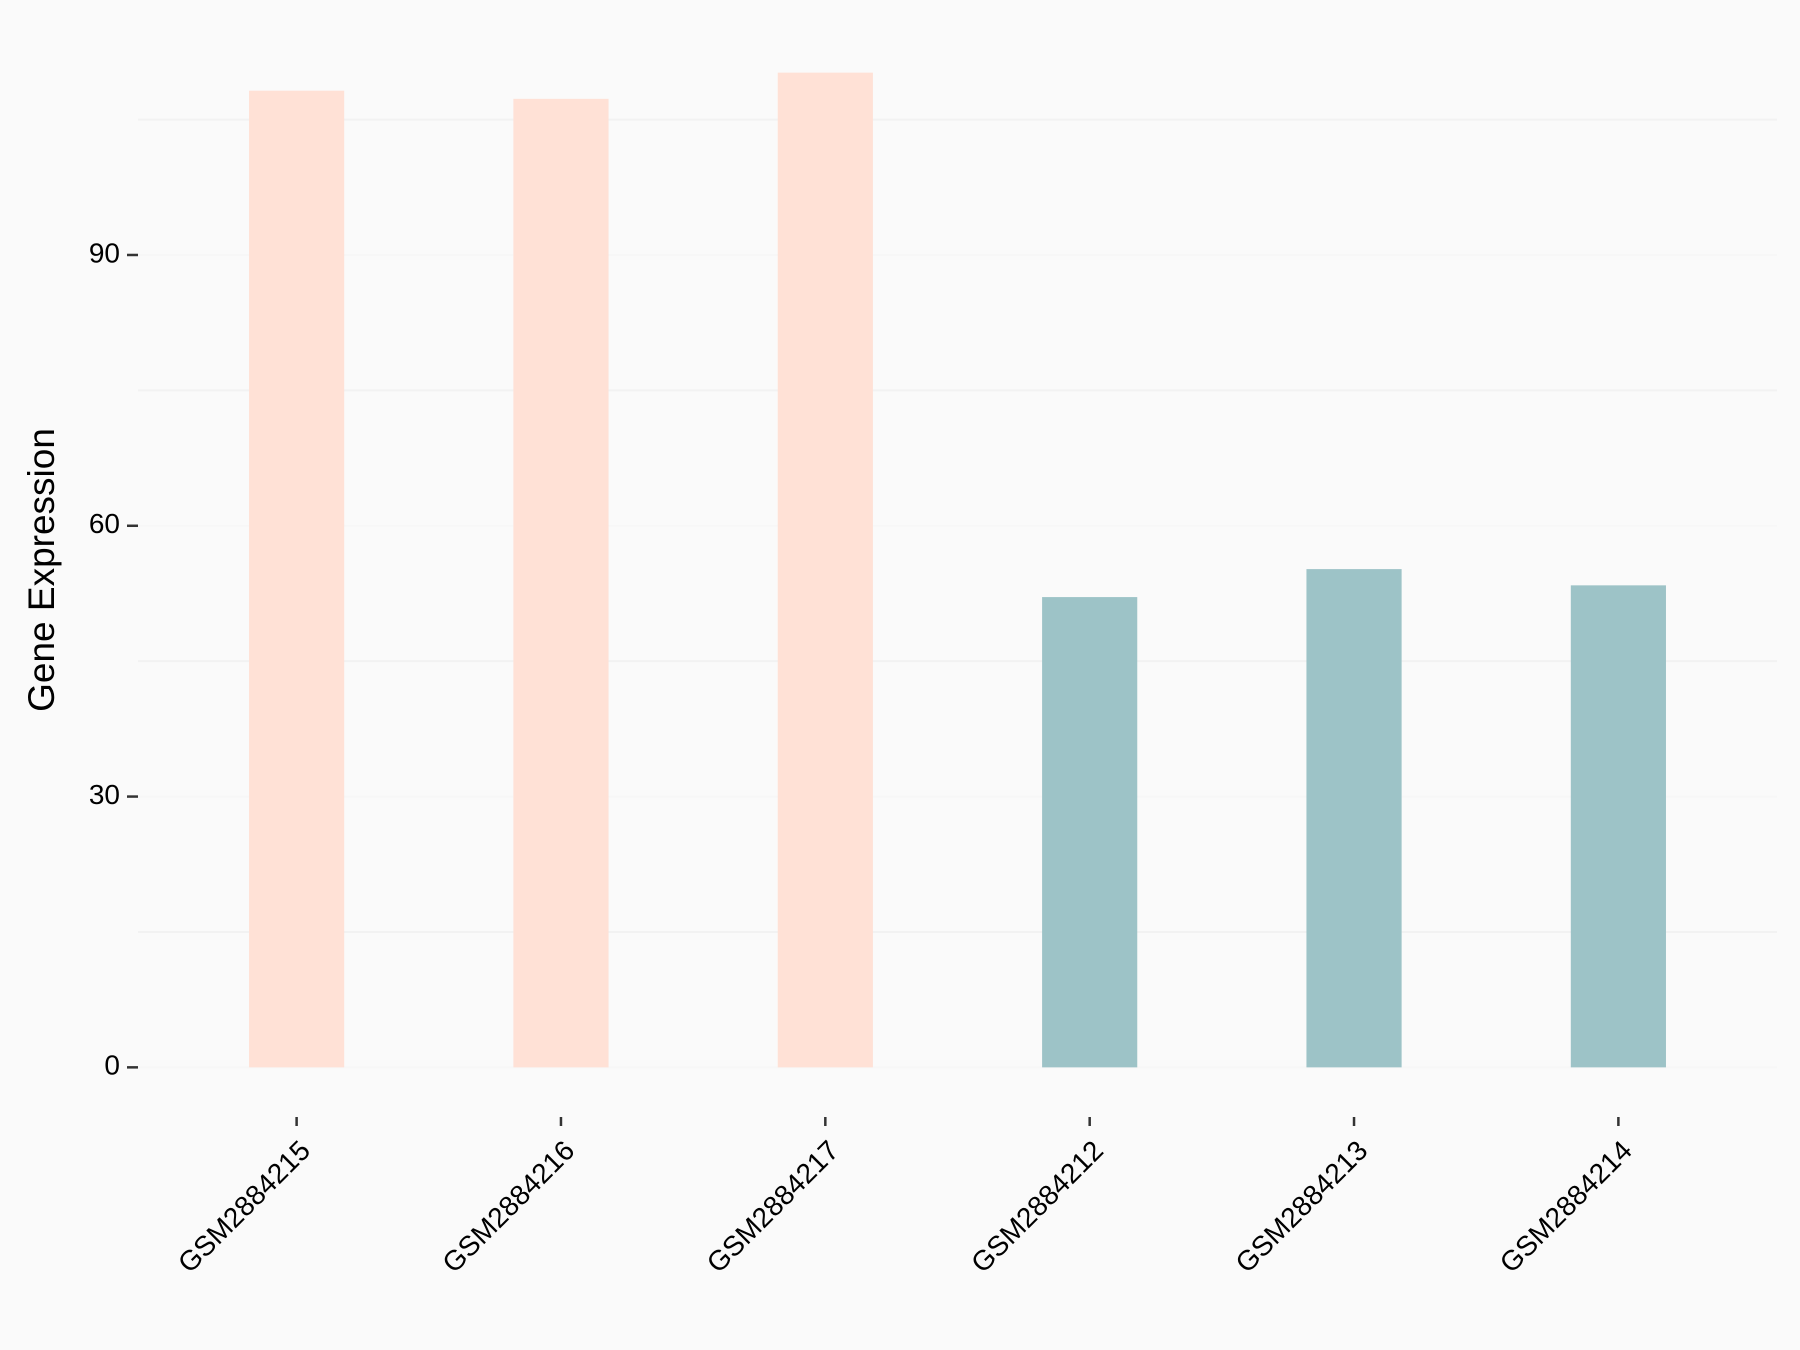  Describe the element at coordinates (104, 523) in the screenshot. I see `y-tick-label: 60` at that location.